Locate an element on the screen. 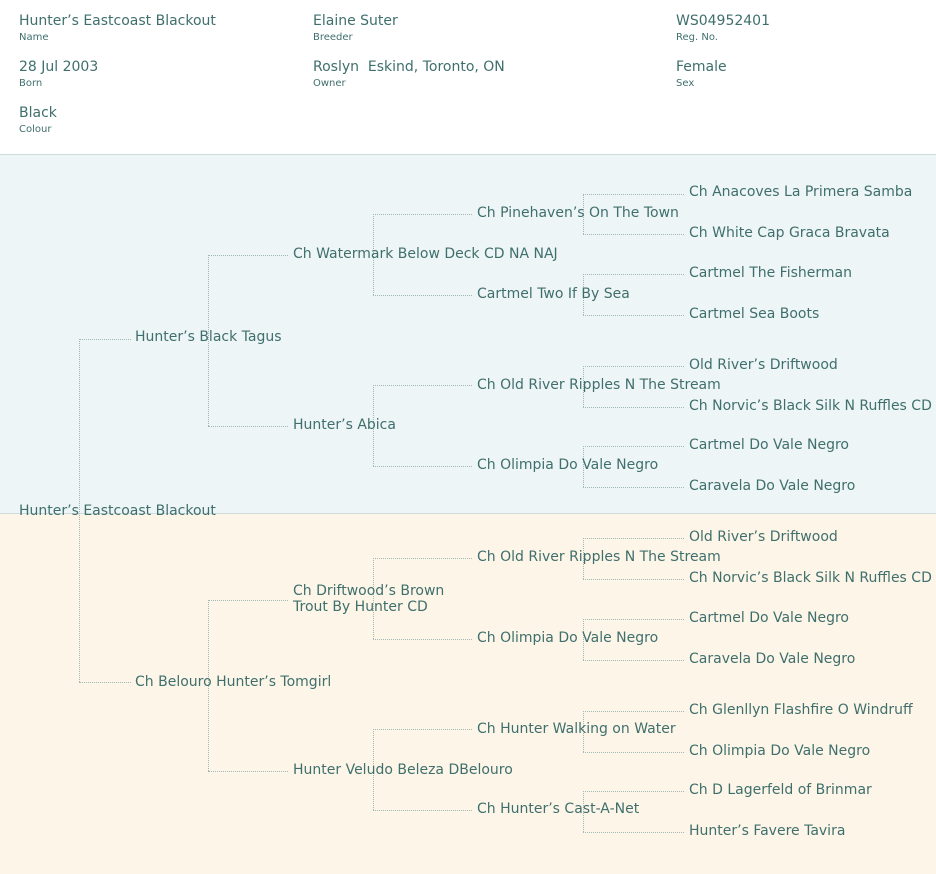 The image size is (936, 874). reg-no-field: WS04952401 Reg. No. is located at coordinates (723, 28).